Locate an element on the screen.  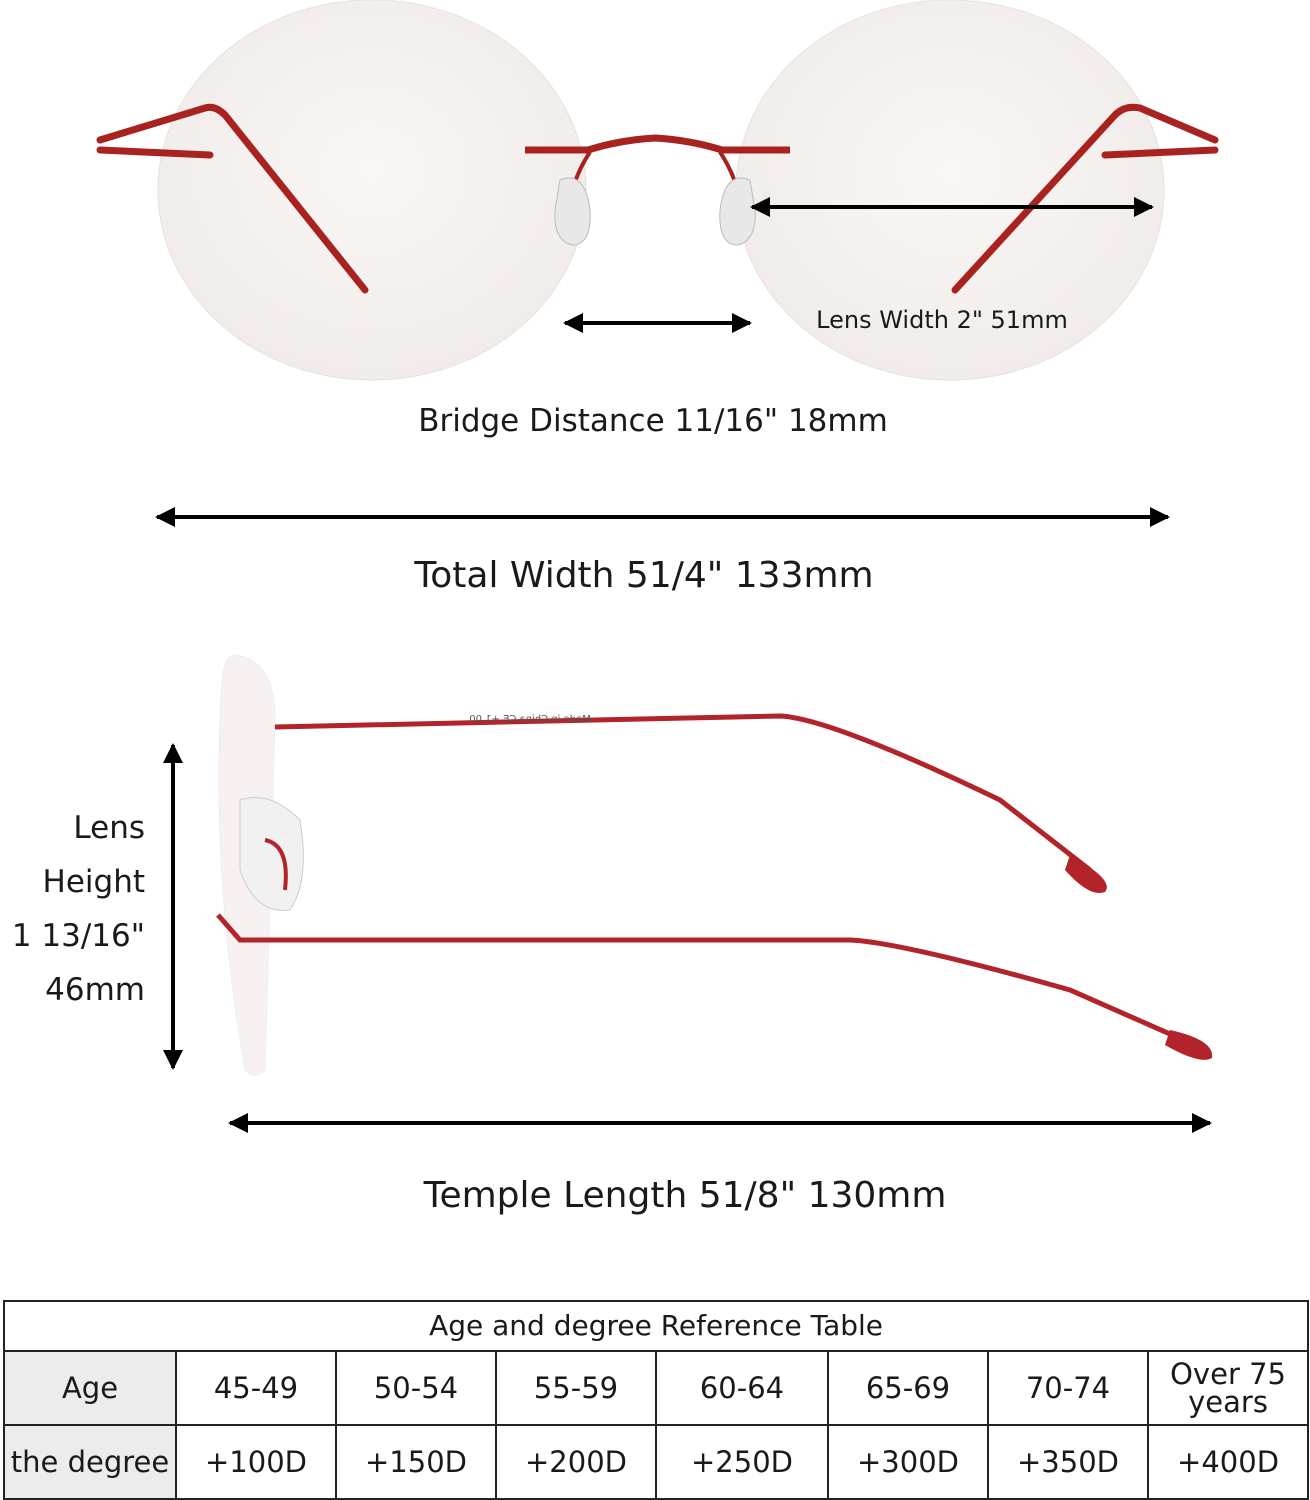
table-cell: 70-74 is located at coordinates (1068, 1388).